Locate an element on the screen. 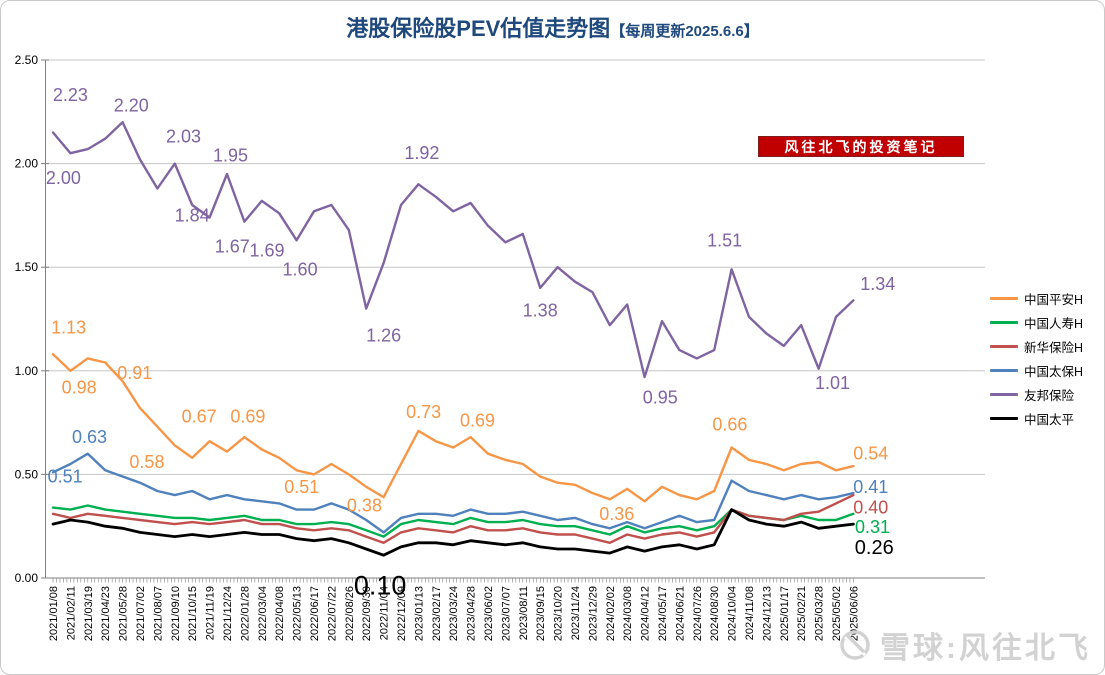 The image size is (1105, 675). x-axis-label: 2024/12/13 is located at coordinates (767, 613).